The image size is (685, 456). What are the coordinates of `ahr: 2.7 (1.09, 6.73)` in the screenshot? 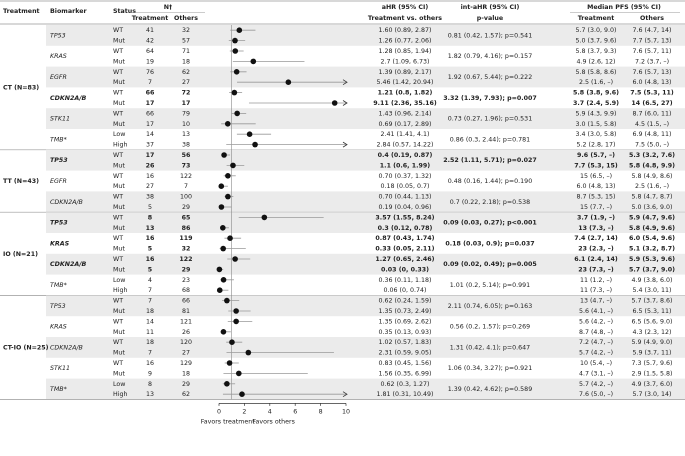 It's located at (405, 61).